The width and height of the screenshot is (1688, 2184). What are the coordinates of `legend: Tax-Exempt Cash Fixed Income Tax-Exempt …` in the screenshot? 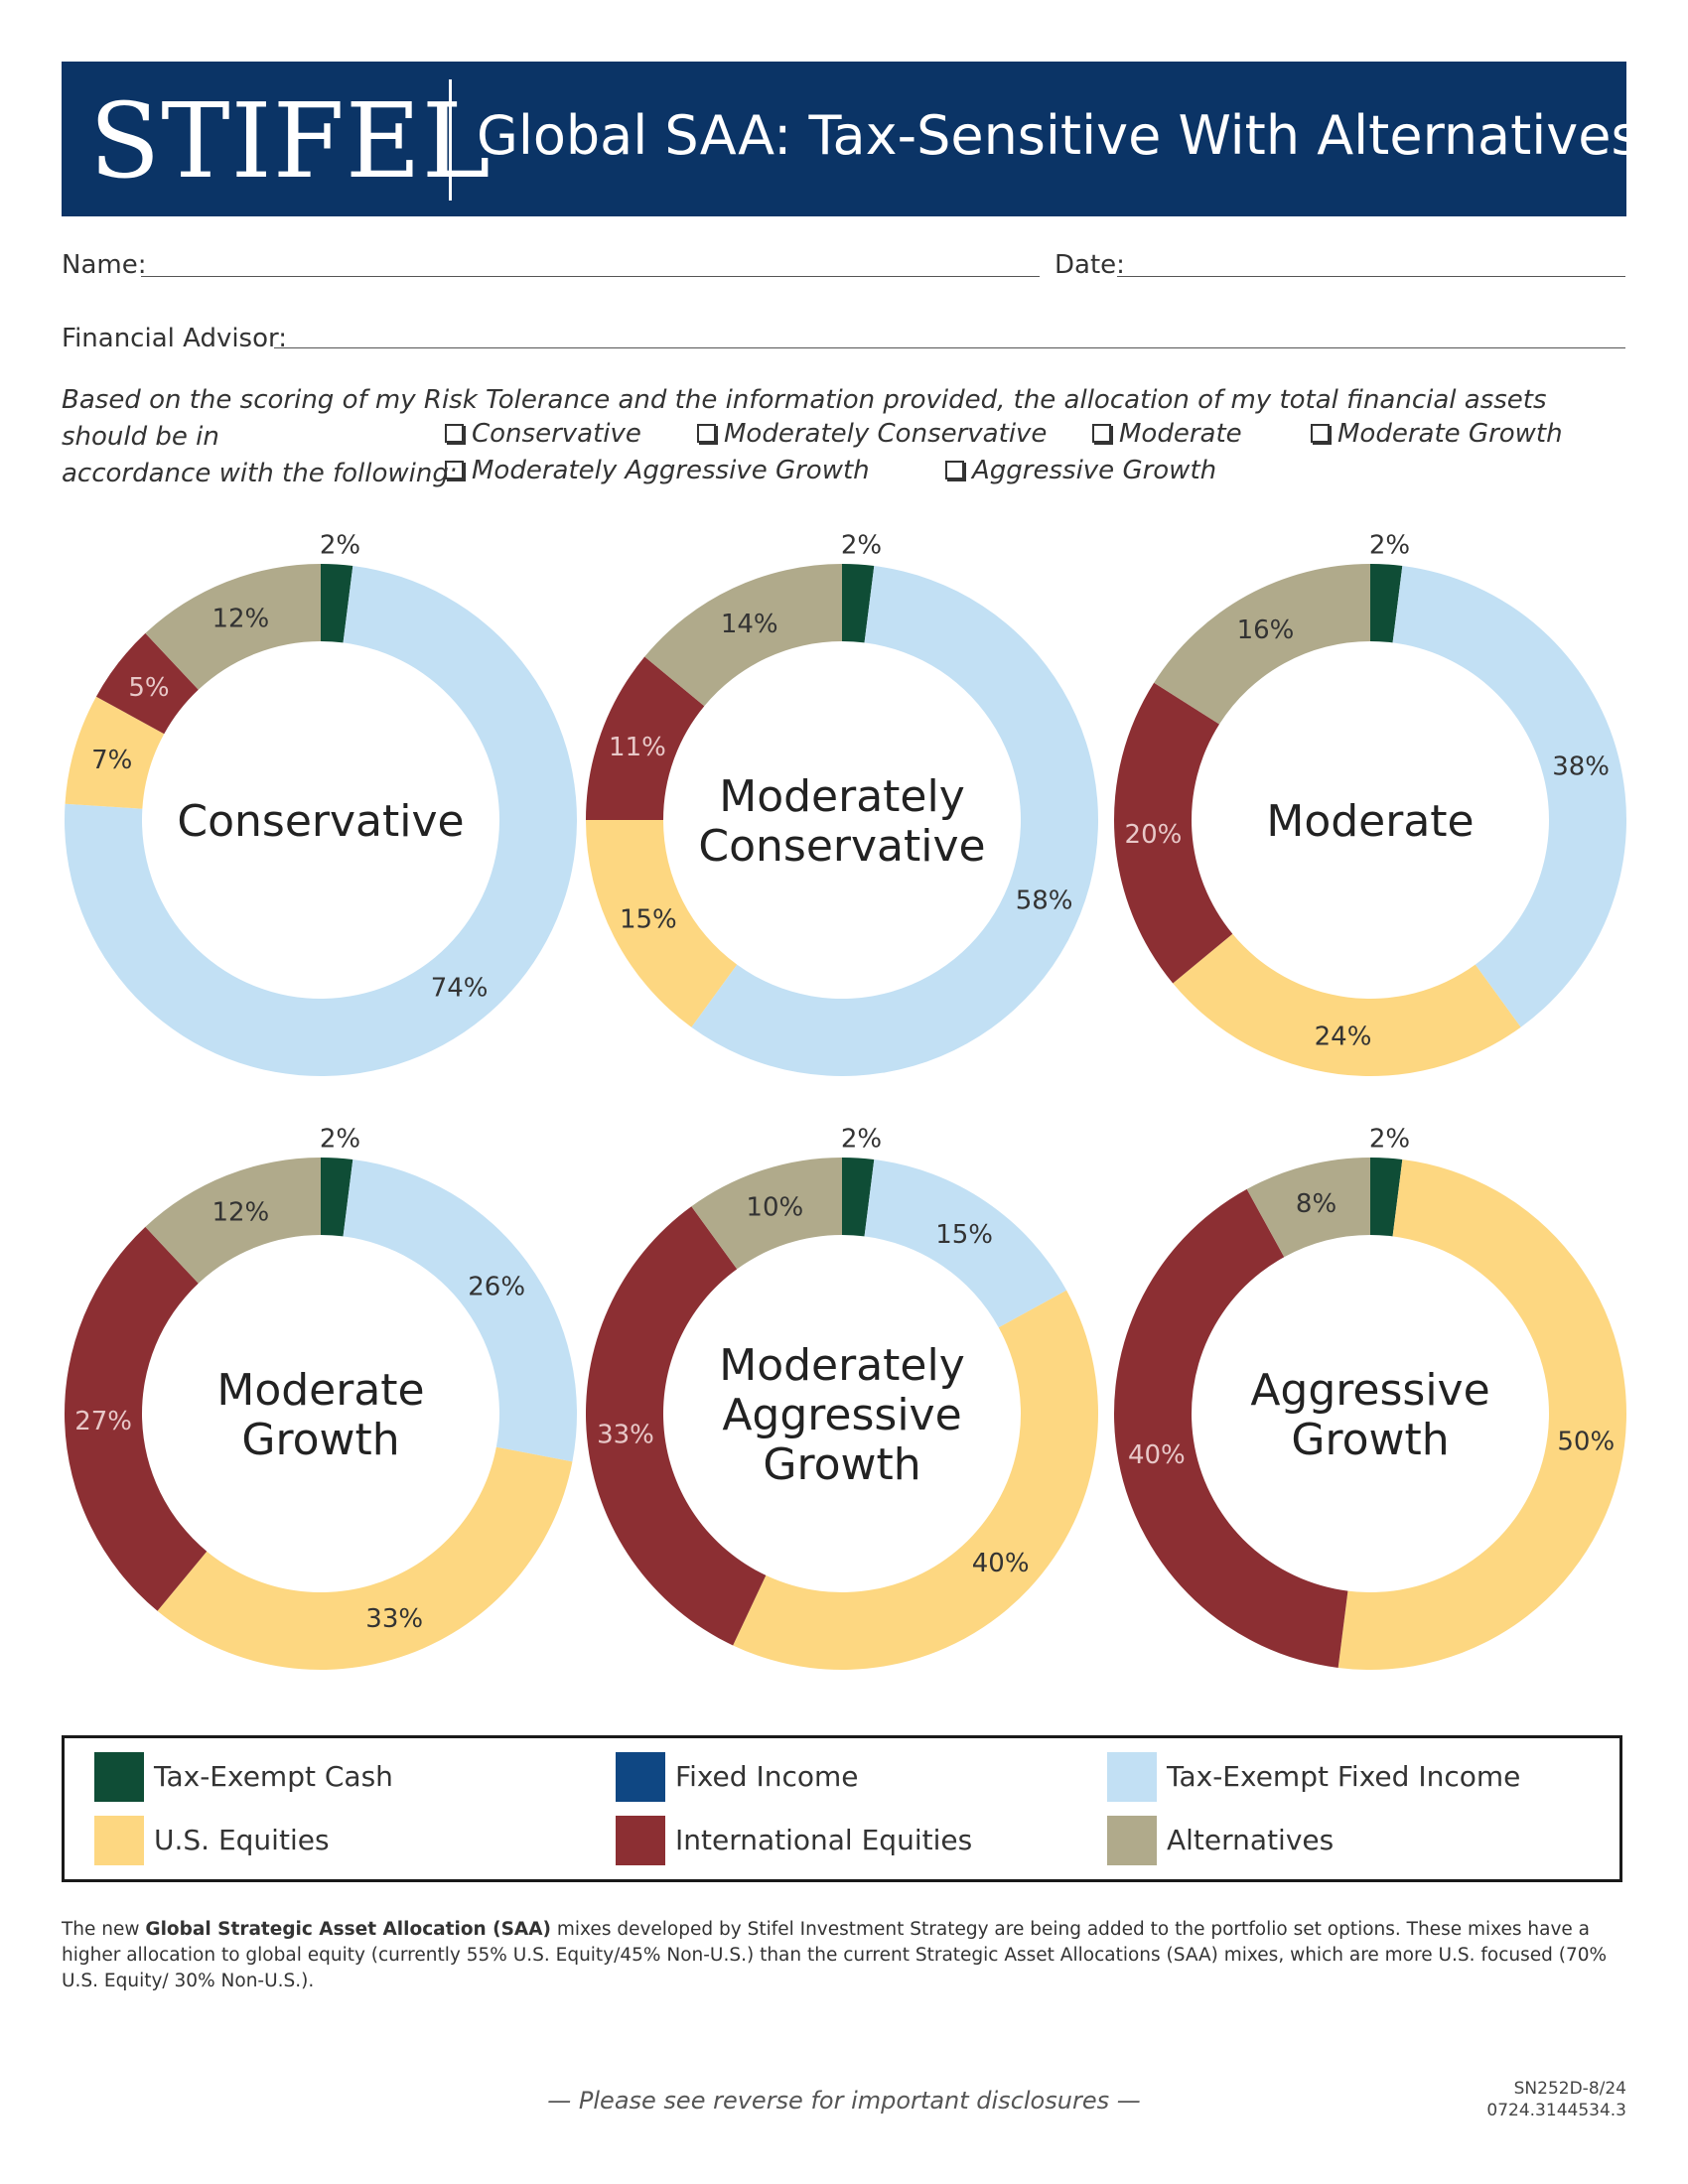 It's located at (842, 1808).